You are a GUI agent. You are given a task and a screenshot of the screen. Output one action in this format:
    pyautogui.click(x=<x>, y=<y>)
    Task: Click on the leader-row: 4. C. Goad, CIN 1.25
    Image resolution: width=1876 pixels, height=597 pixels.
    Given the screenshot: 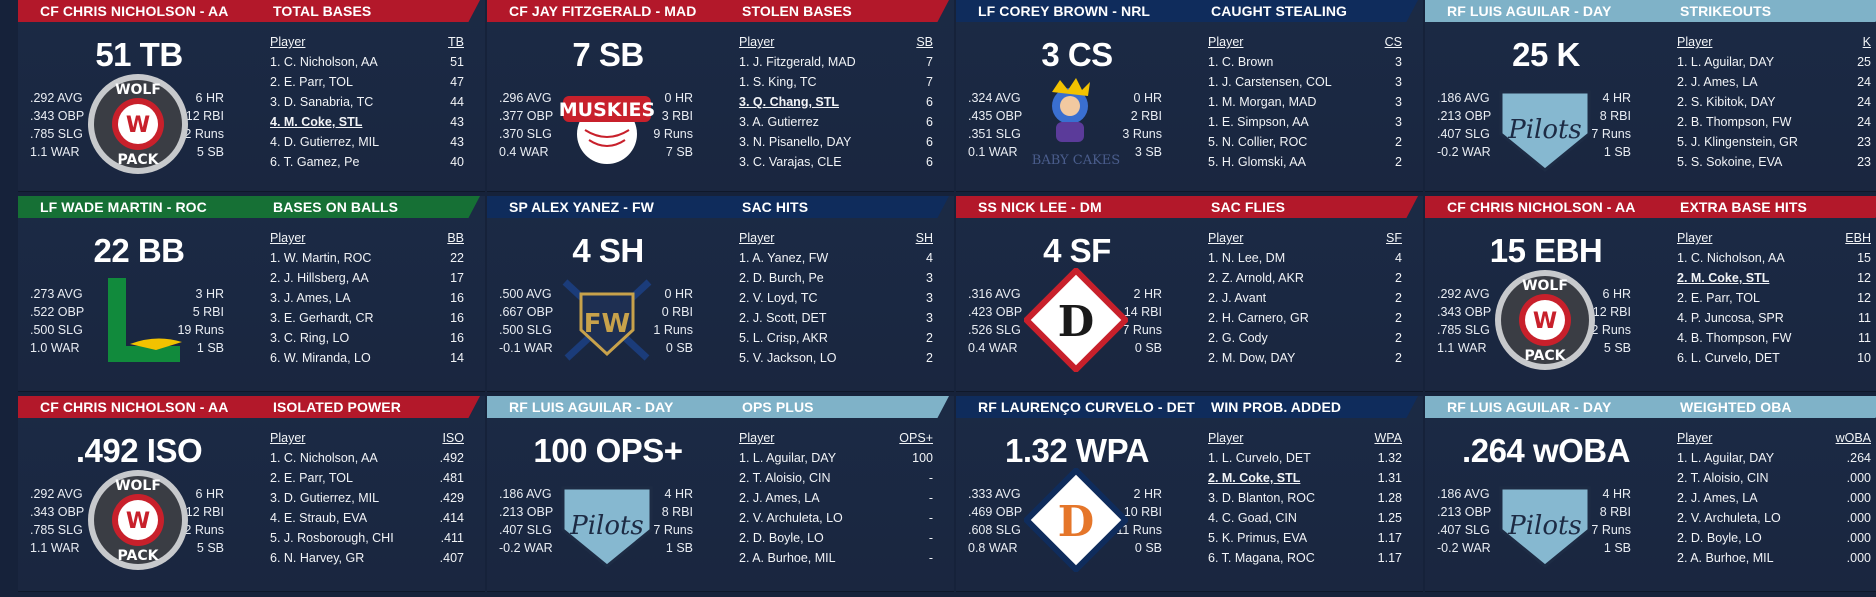 What is the action you would take?
    pyautogui.click(x=1305, y=518)
    